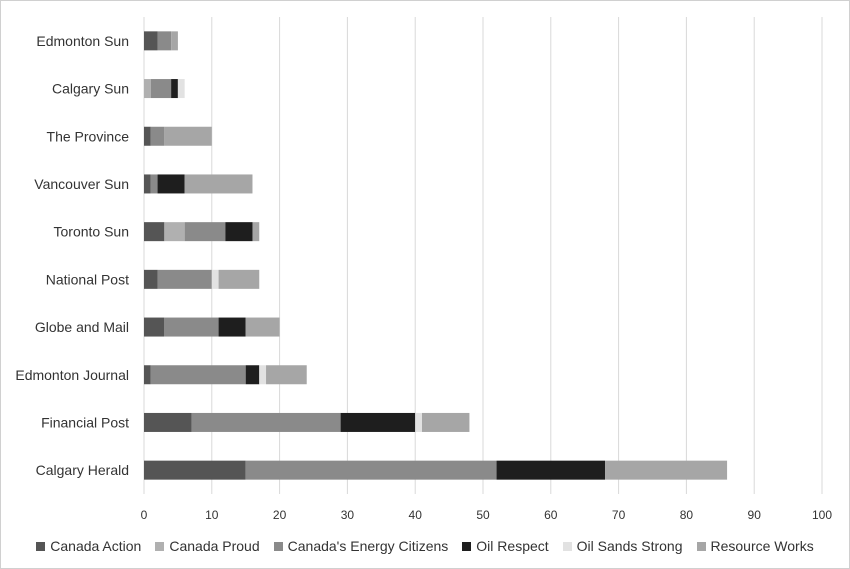 Image resolution: width=850 pixels, height=569 pixels. What do you see at coordinates (348, 515) in the screenshot?
I see `x-tick-label: 30` at bounding box center [348, 515].